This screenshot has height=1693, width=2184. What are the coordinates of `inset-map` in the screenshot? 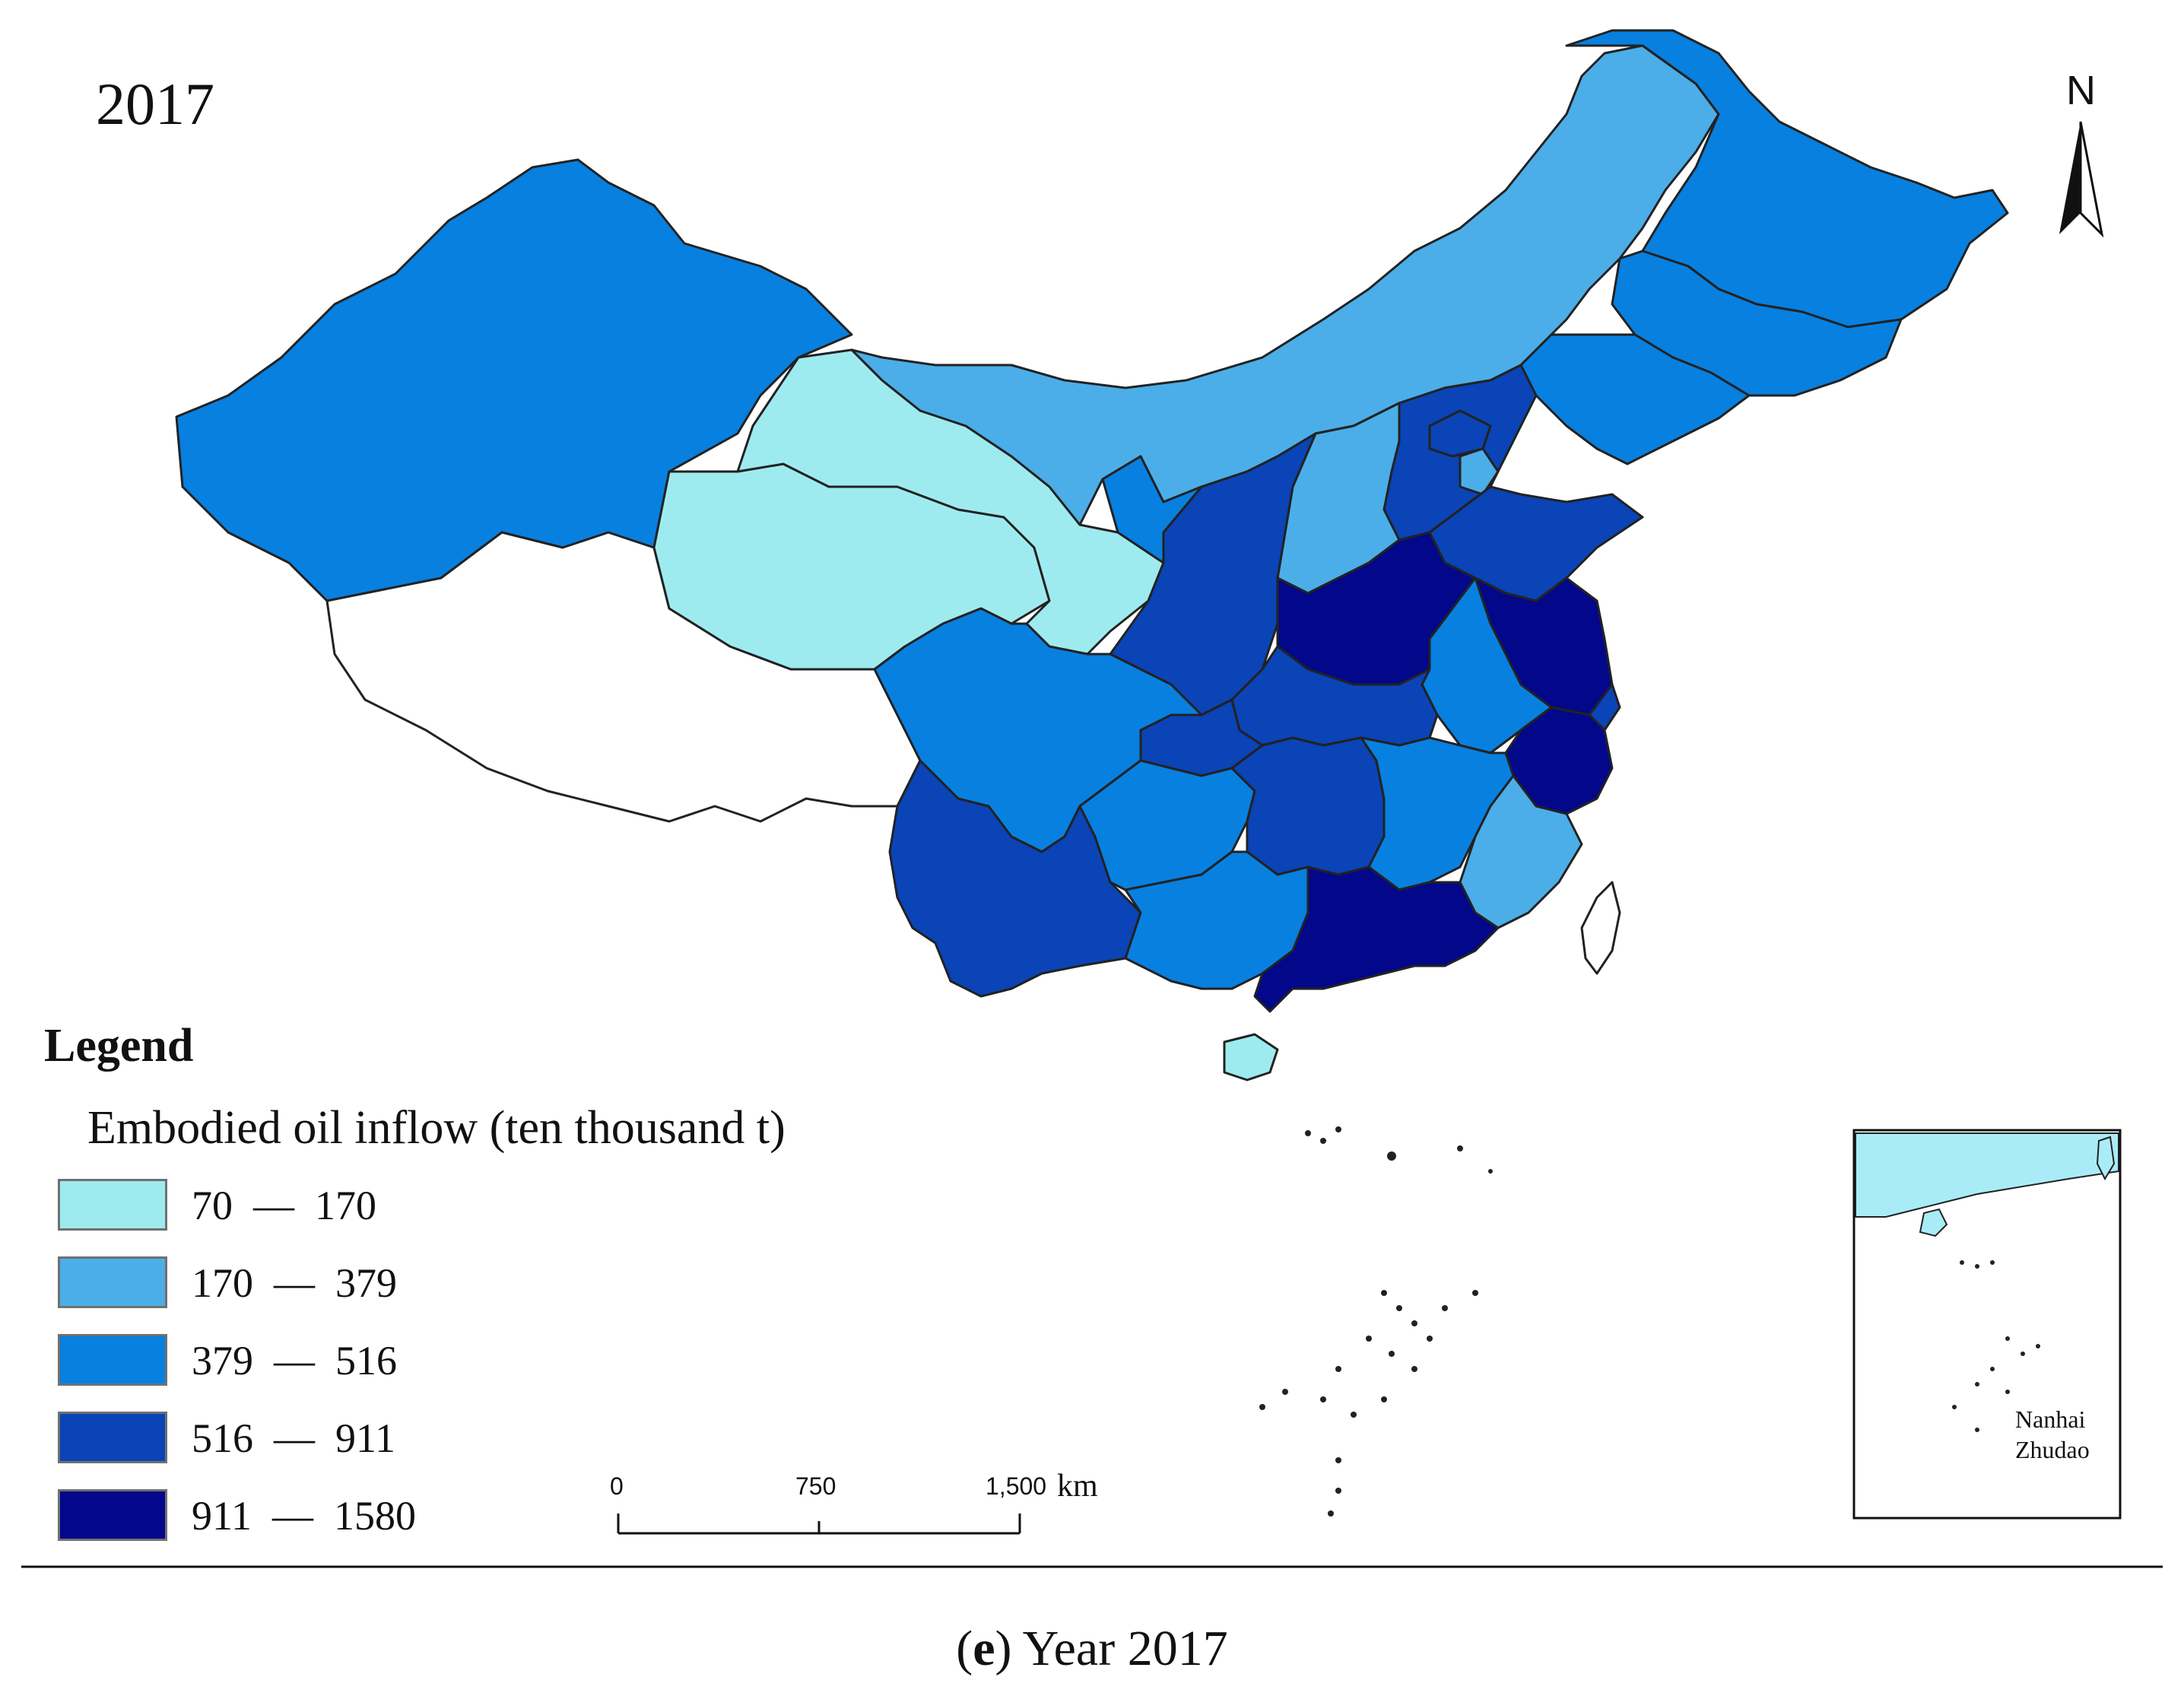 It's located at (1987, 1324).